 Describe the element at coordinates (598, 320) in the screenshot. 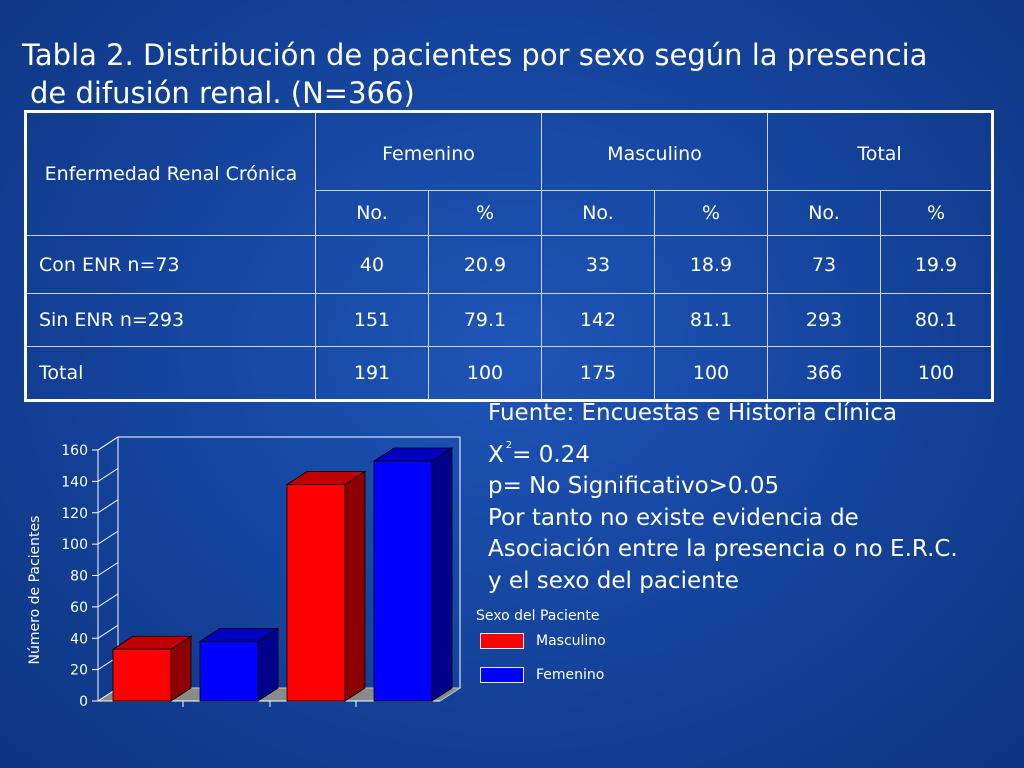

I see `table-cell: 142` at that location.